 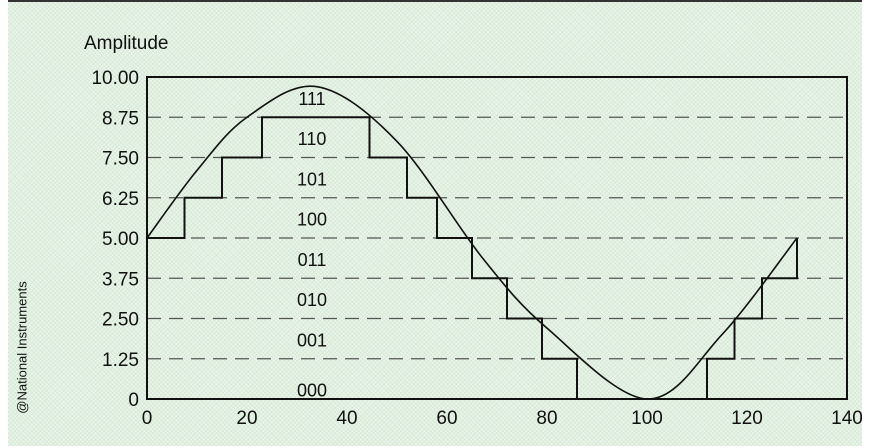 I want to click on y-tick-label: 10.00, so click(x=115, y=78).